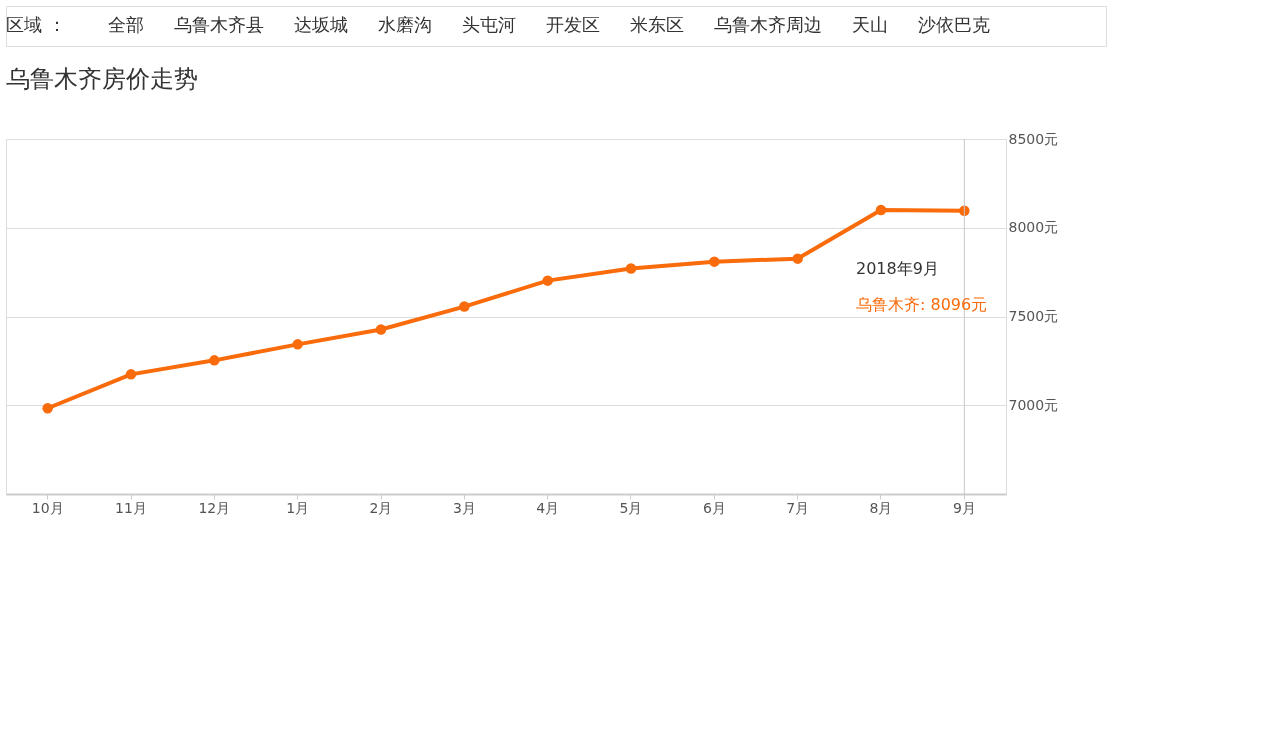 Image resolution: width=1264 pixels, height=748 pixels. What do you see at coordinates (714, 507) in the screenshot?
I see `x-tick-label: 6月` at bounding box center [714, 507].